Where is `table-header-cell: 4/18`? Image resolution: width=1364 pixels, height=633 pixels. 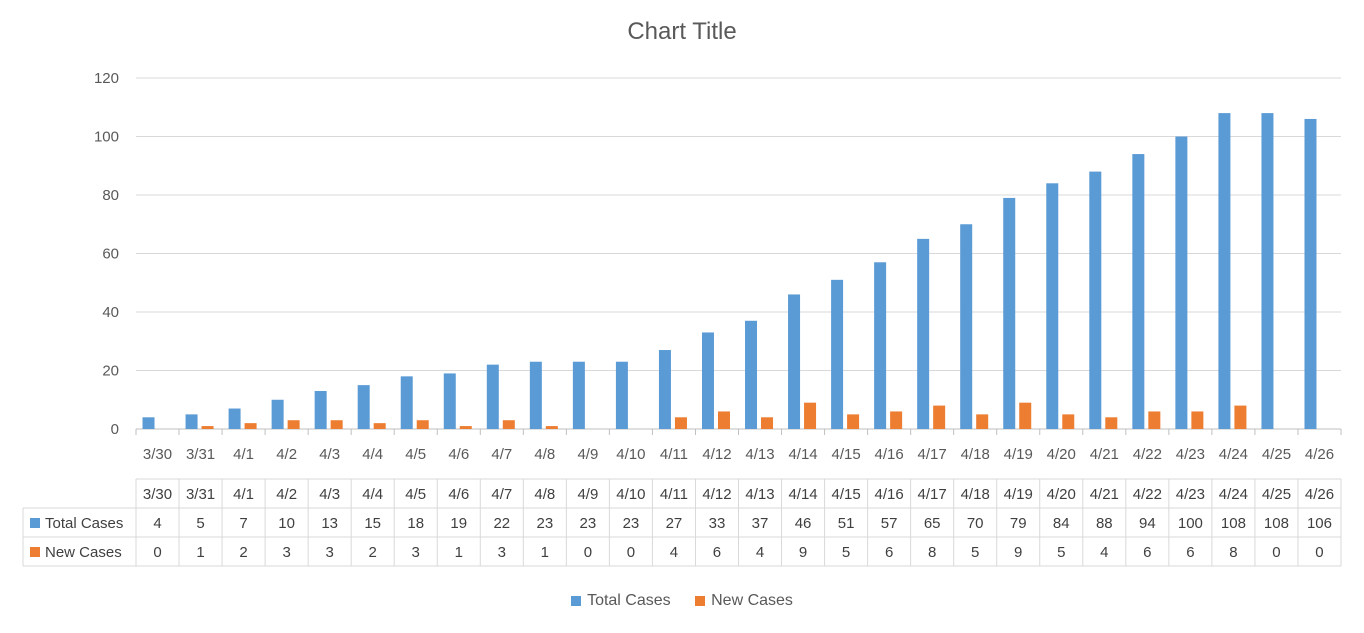
table-header-cell: 4/18 is located at coordinates (975, 494).